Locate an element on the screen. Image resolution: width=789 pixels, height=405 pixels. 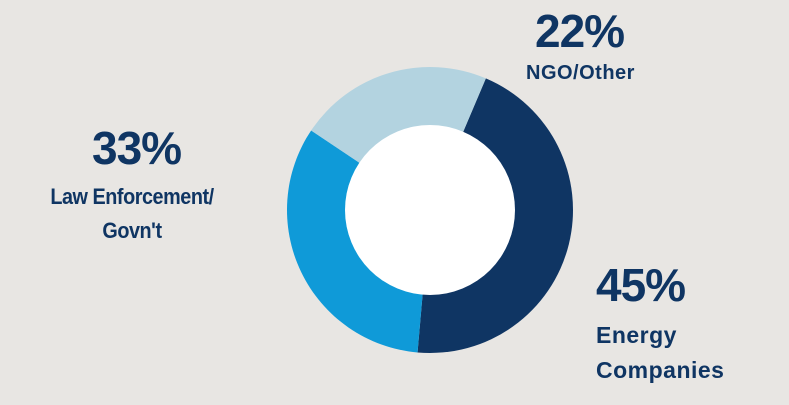
category-label-line: Govn't is located at coordinates (132, 231).